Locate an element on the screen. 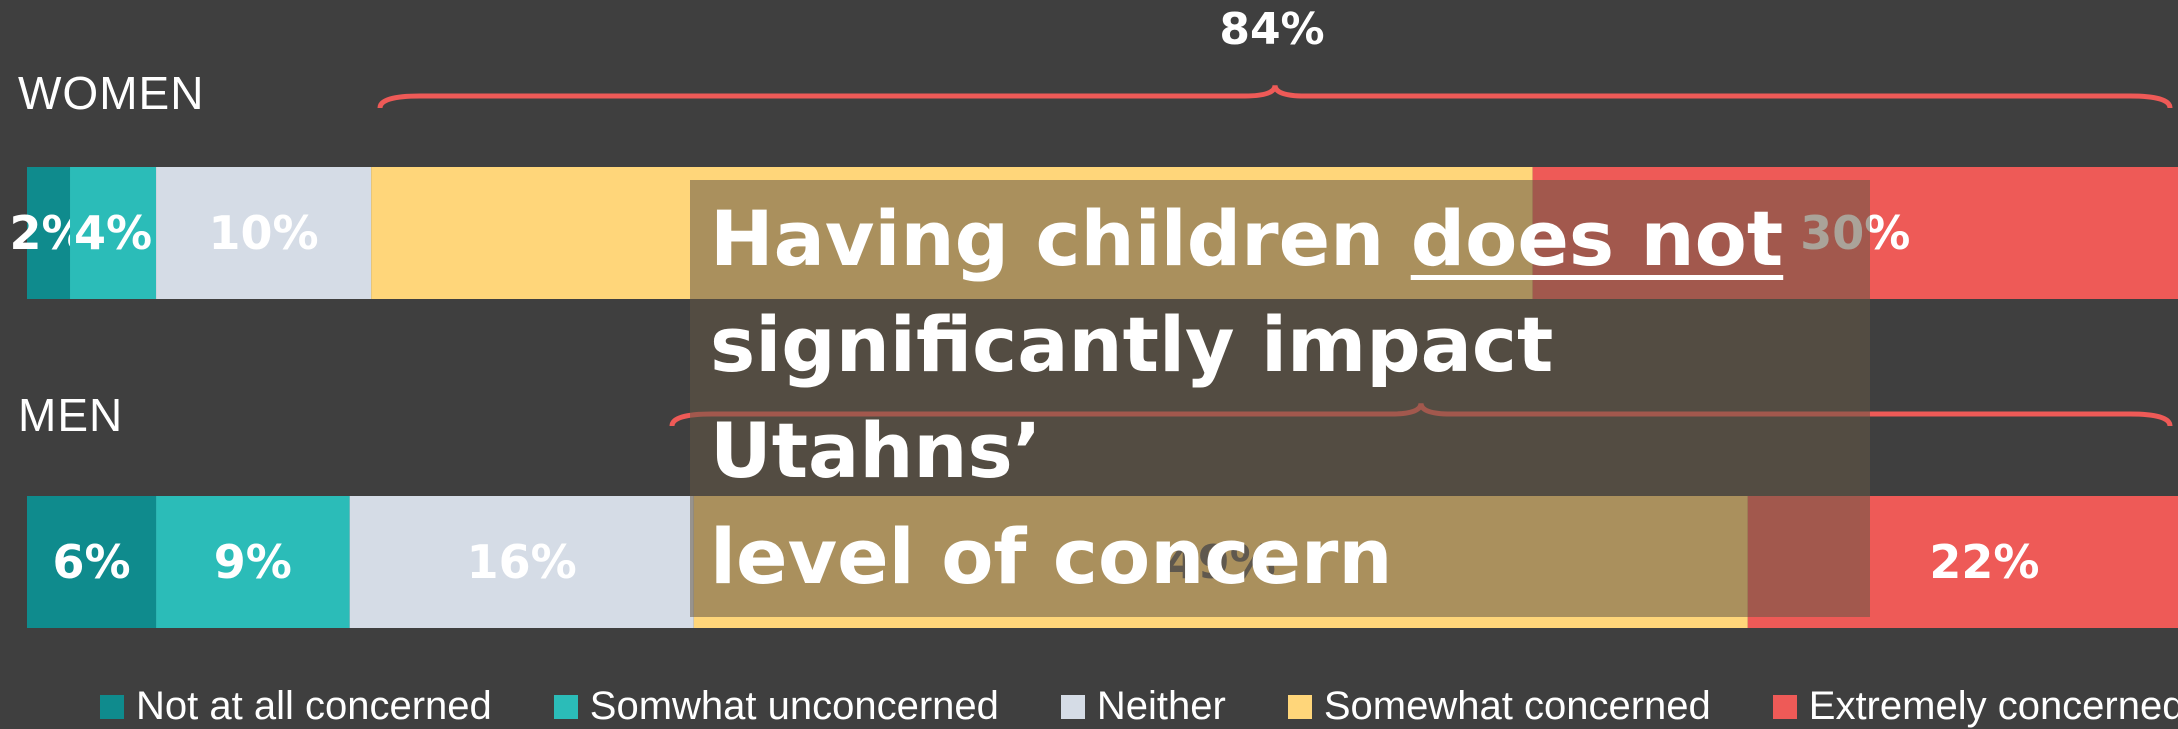 The width and height of the screenshot is (2178, 729). data-label-men-0: 6% is located at coordinates (91, 562).